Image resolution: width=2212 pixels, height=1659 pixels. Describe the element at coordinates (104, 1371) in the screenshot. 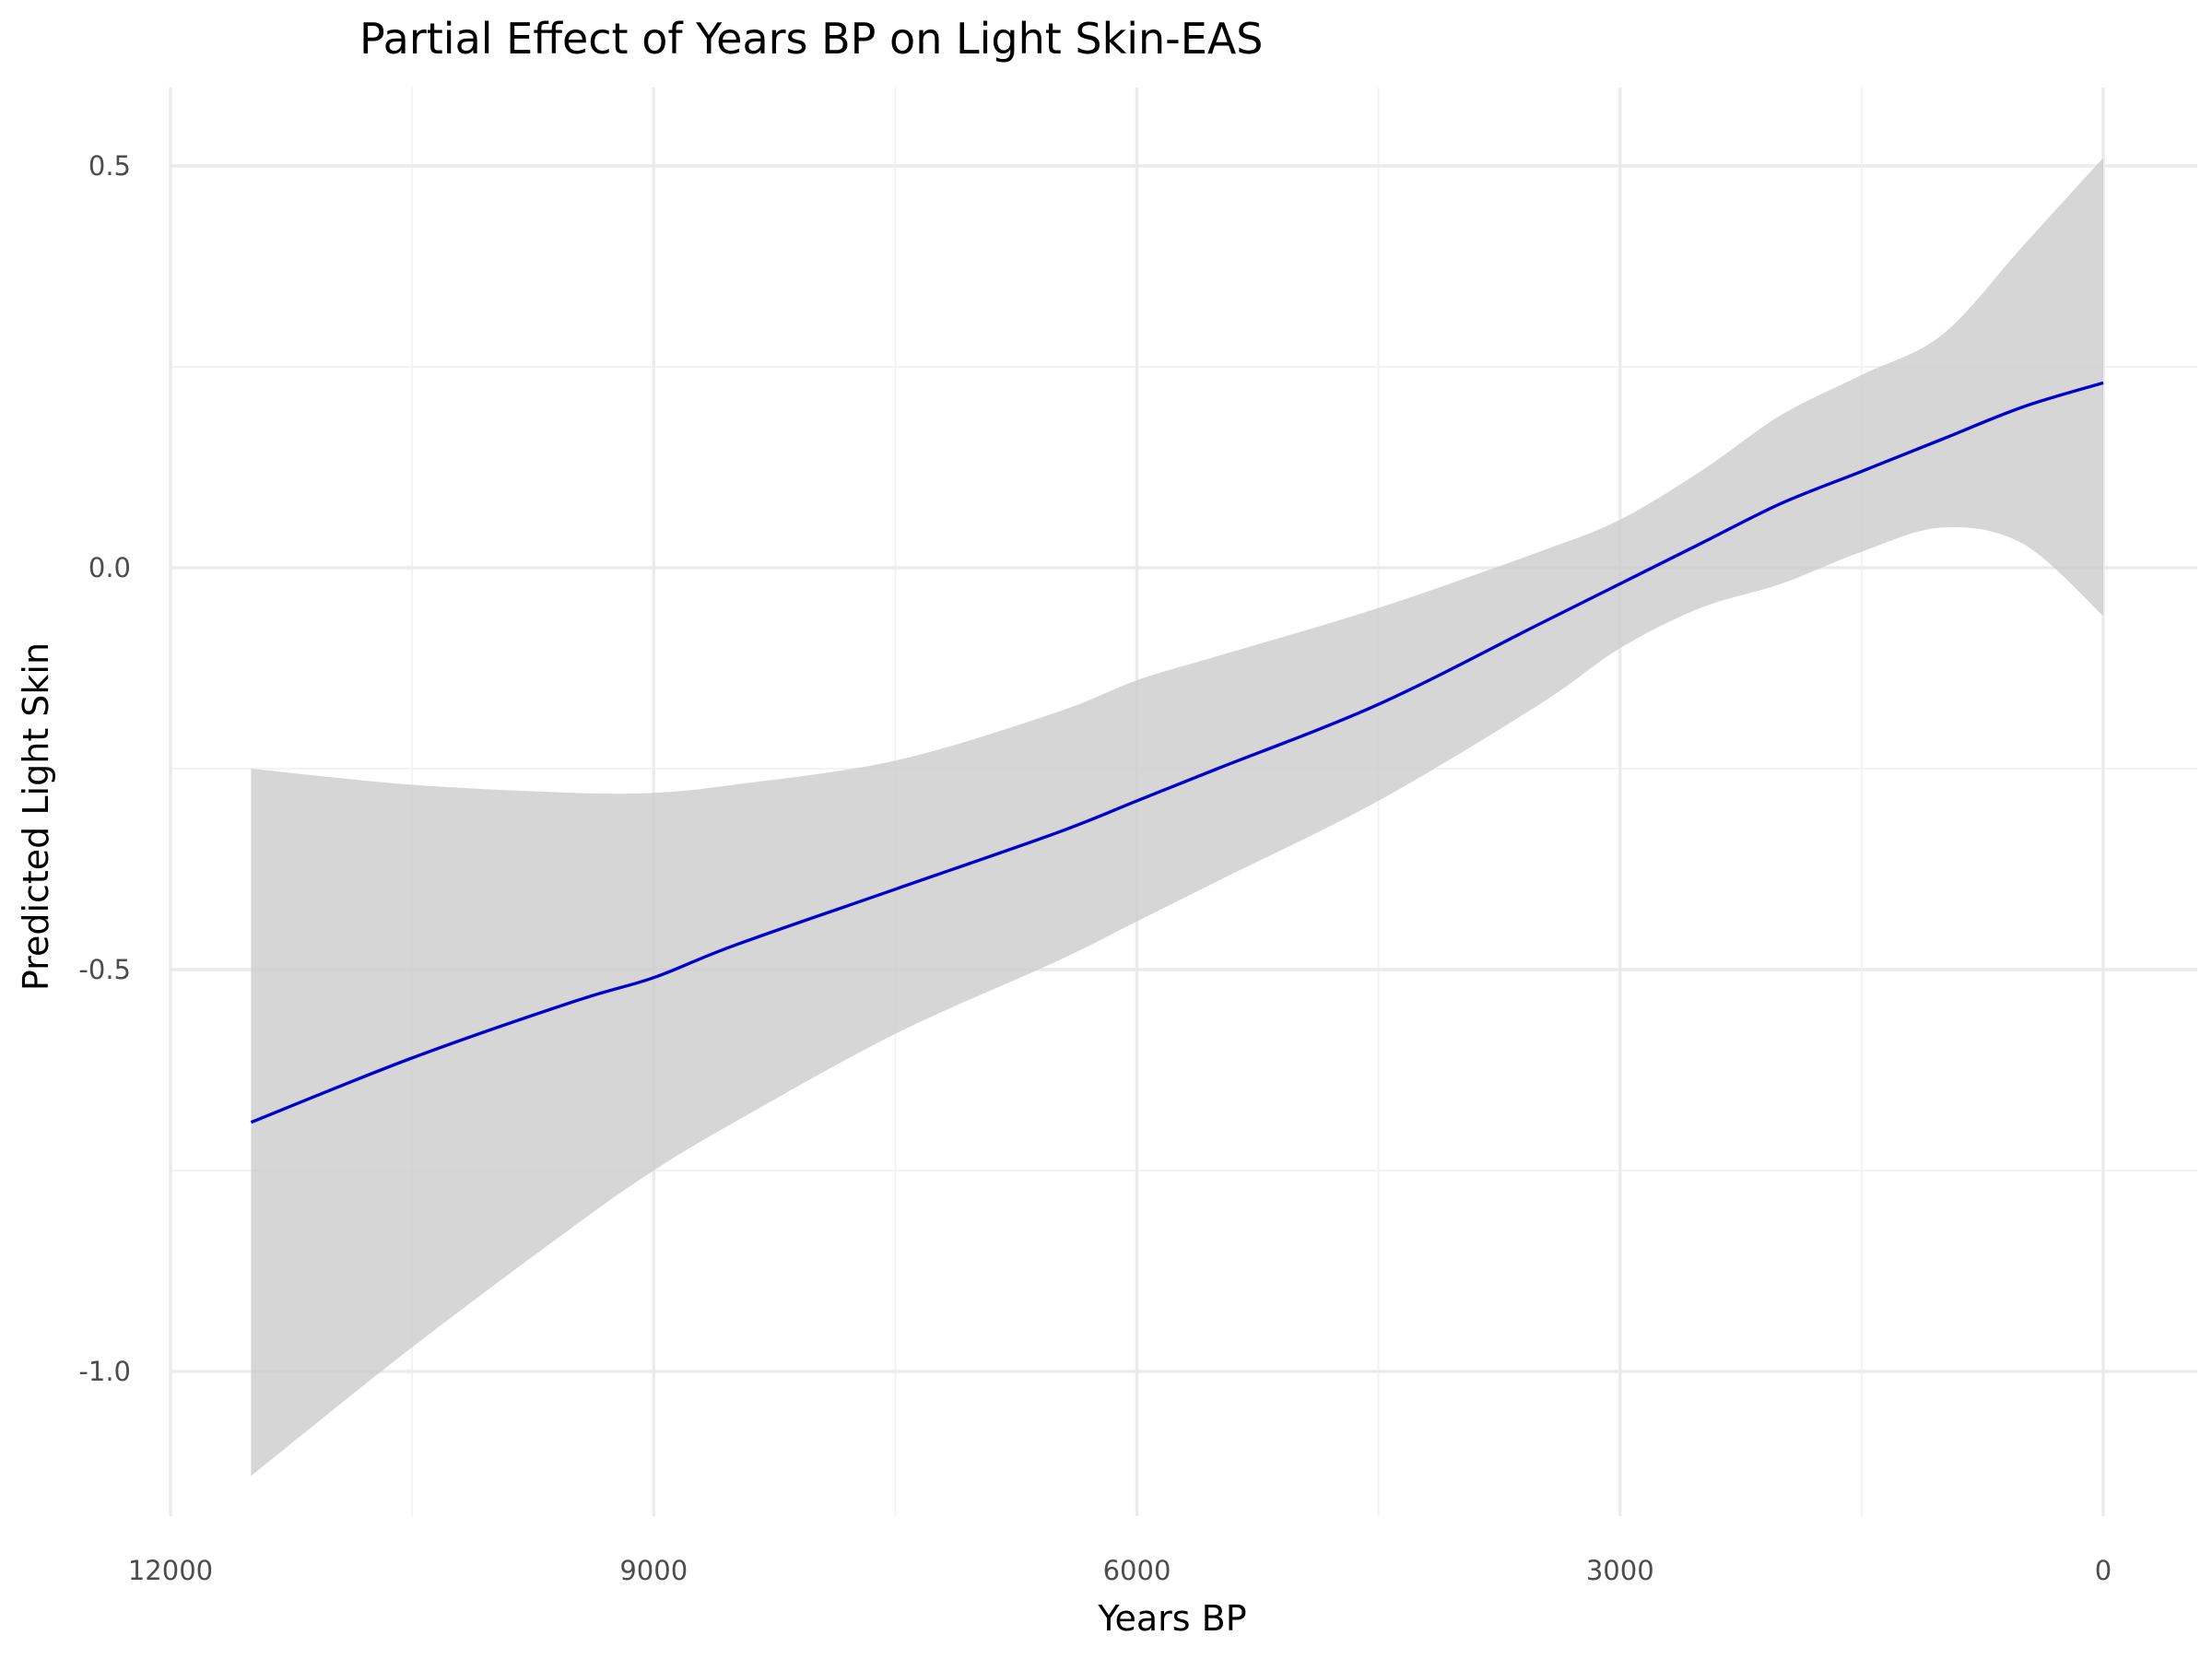

I see `y-tick-label: -1.0` at that location.